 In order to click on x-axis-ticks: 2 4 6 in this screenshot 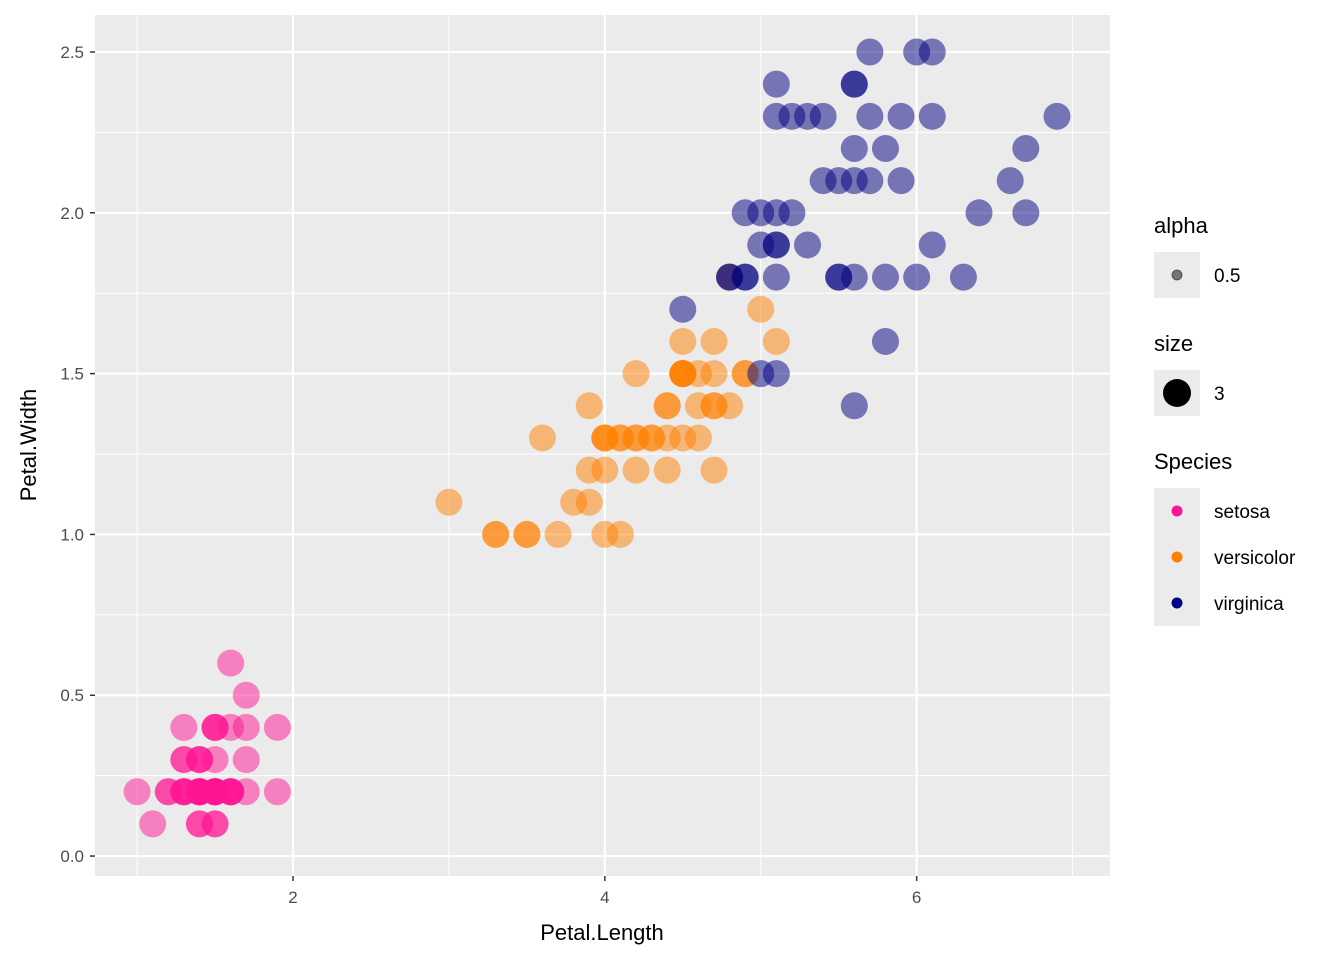, I will do `click(604, 891)`.